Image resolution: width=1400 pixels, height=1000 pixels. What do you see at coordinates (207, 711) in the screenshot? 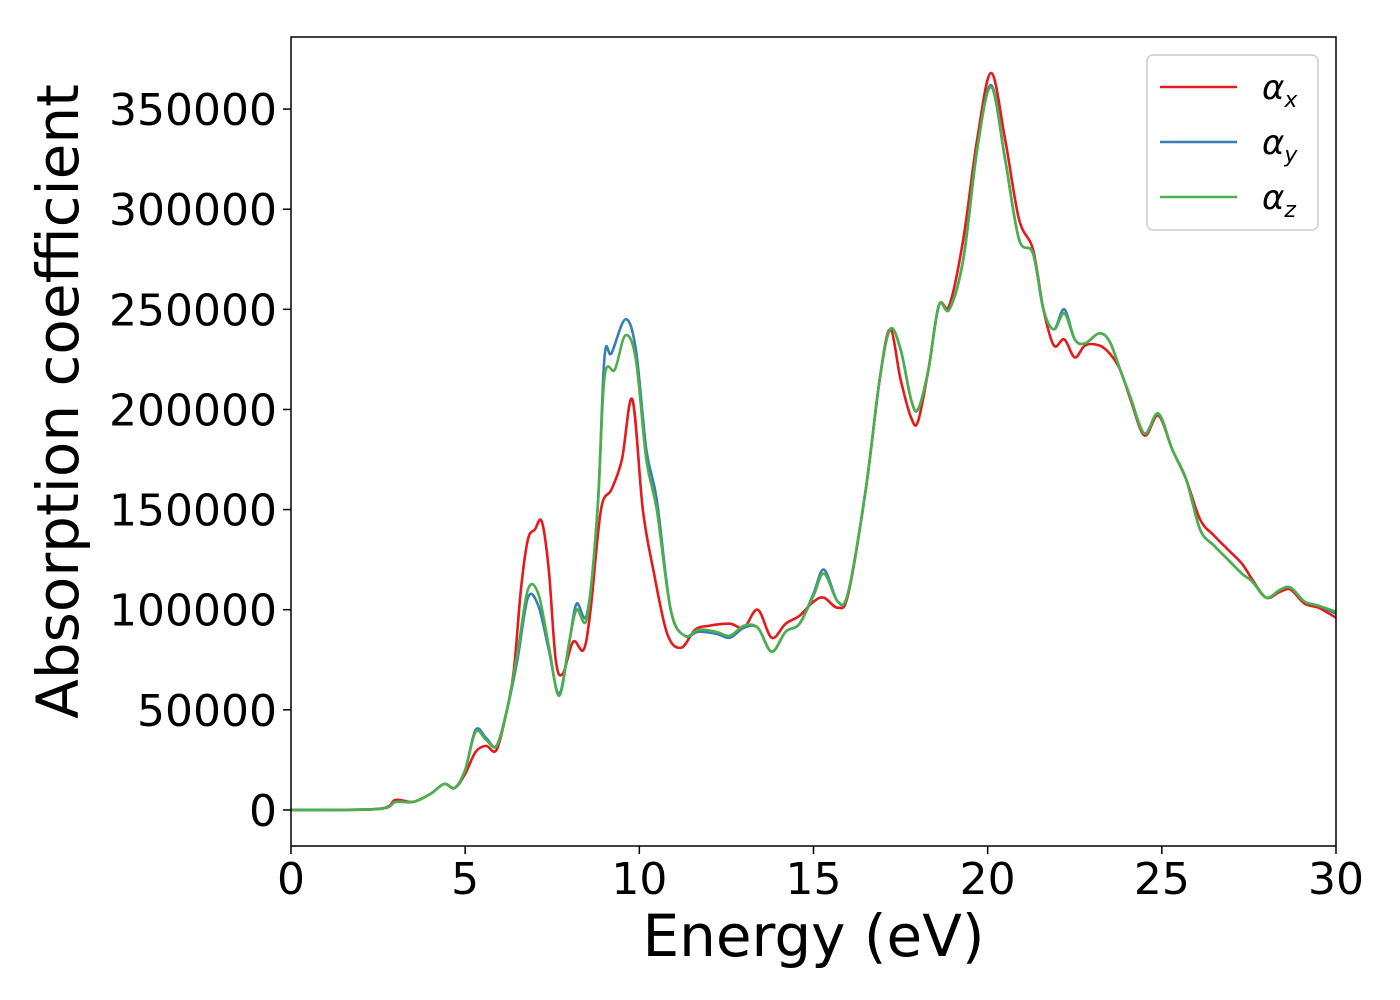
I see `y-tick-label: 50000` at bounding box center [207, 711].